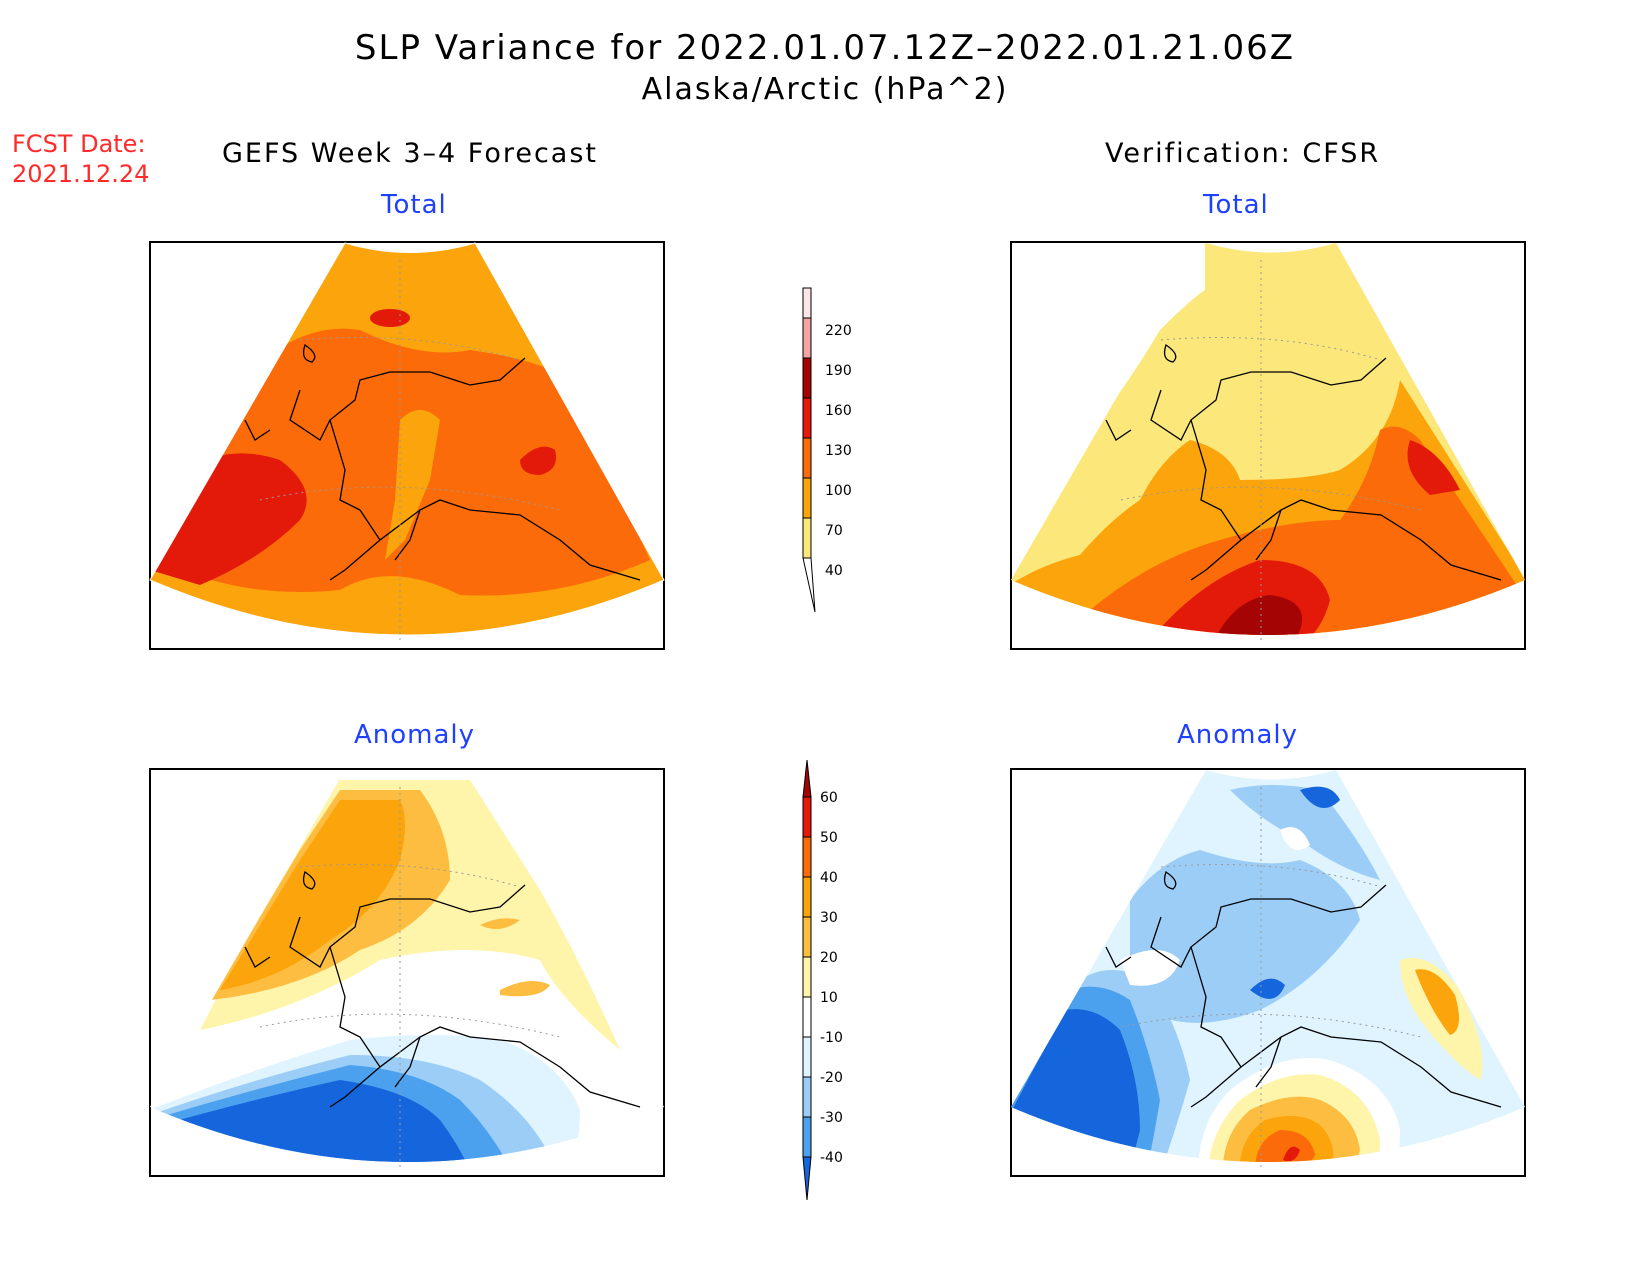  I want to click on colorbar-tick: 50, so click(829, 838).